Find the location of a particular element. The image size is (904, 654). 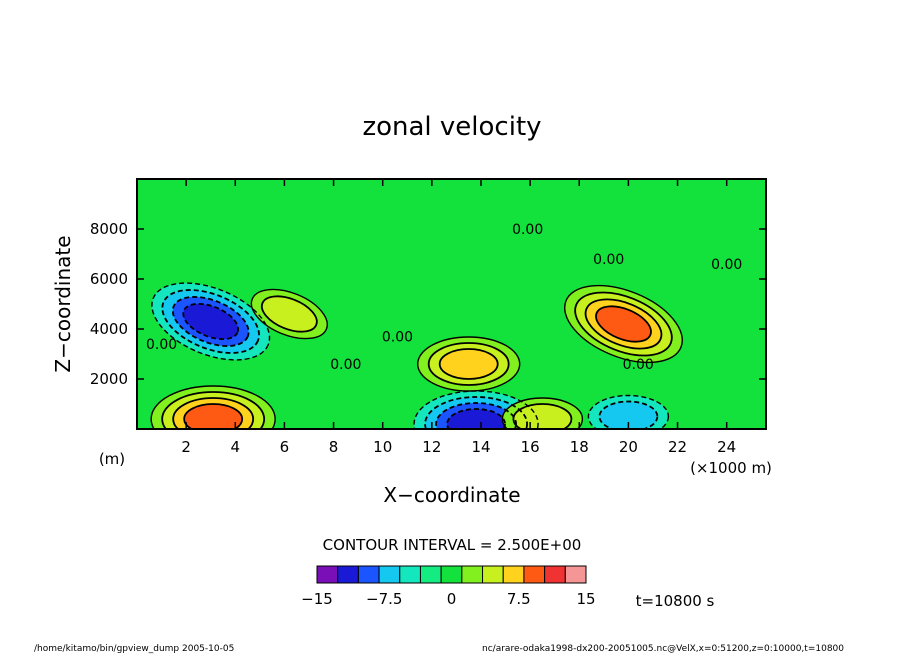

y-tick-label: 6000 is located at coordinates (109, 279).